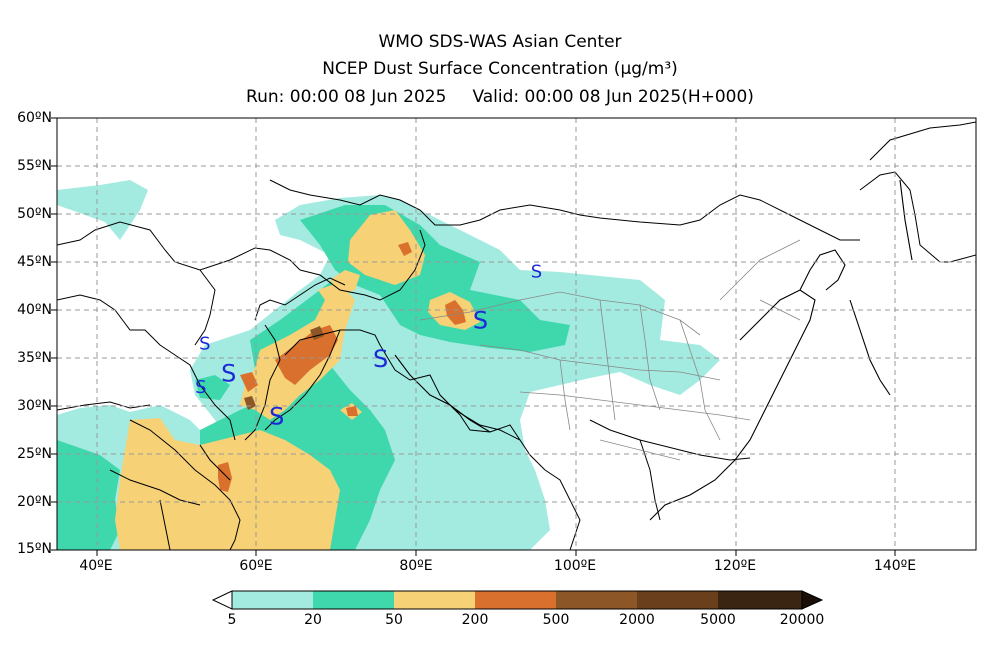 The image size is (1000, 666). What do you see at coordinates (416, 566) in the screenshot?
I see `lon-label-80: 80ºE` at bounding box center [416, 566].